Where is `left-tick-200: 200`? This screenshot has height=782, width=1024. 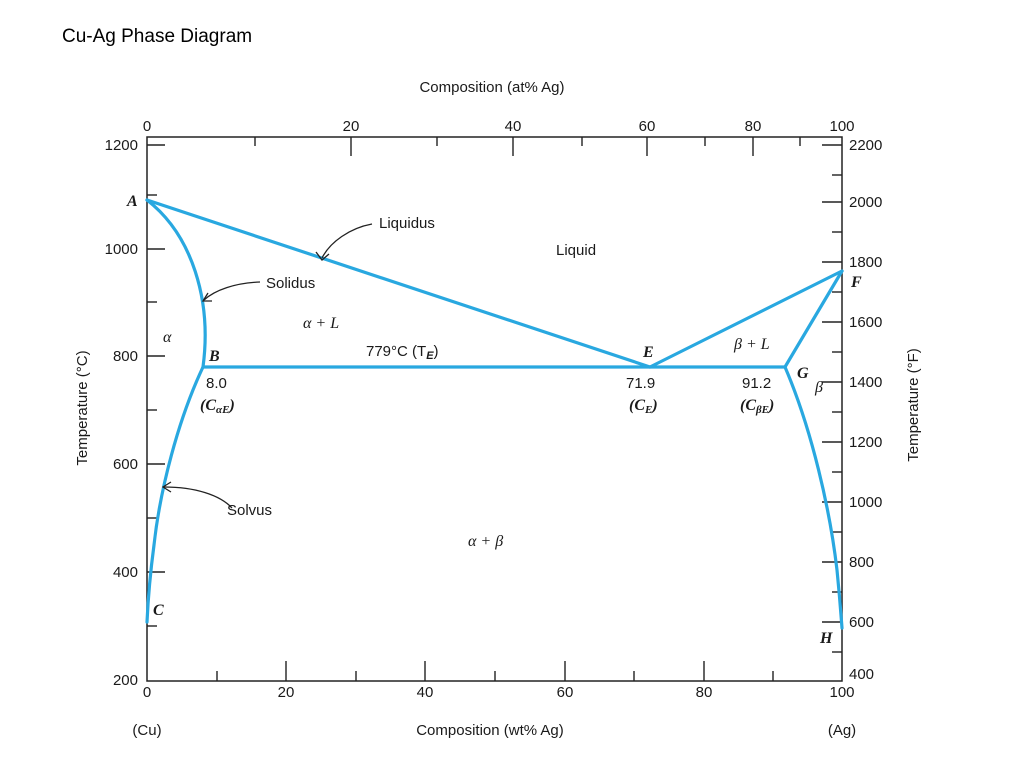
left-tick-200: 200 is located at coordinates (125, 680).